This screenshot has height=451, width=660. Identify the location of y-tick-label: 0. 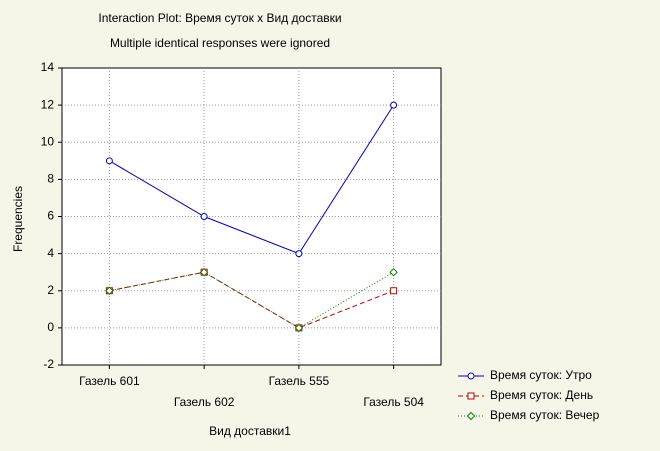
(50, 327).